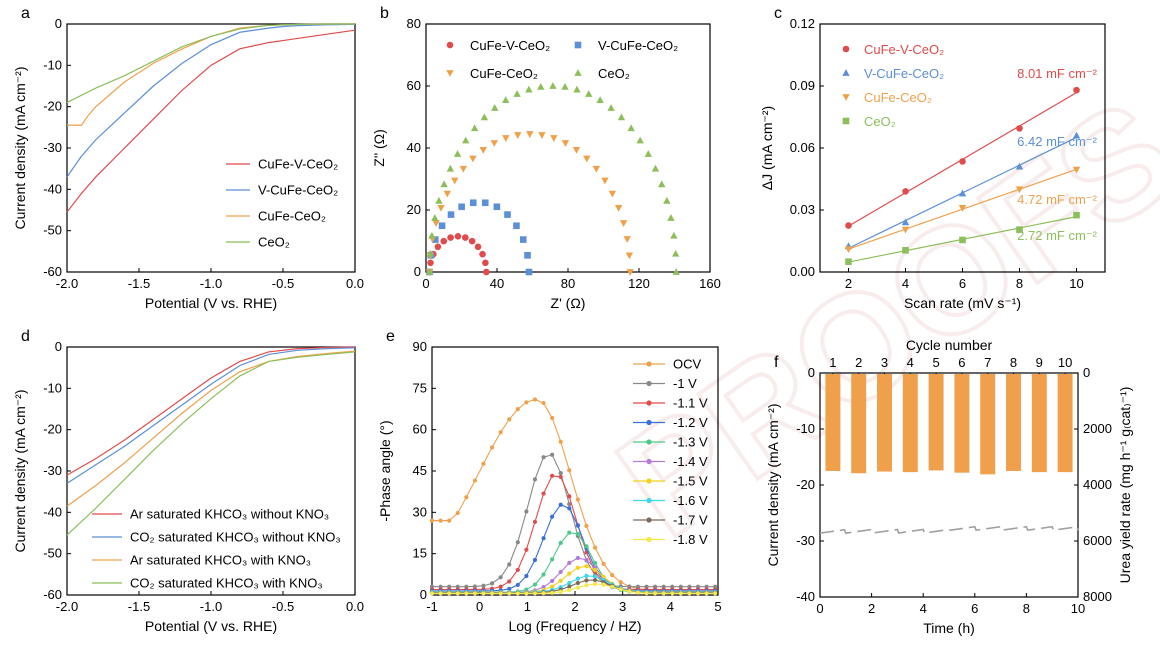 This screenshot has width=1160, height=654. What do you see at coordinates (767, 148) in the screenshot?
I see `y-axis-label: ΔJ (mA cm⁻²)` at bounding box center [767, 148].